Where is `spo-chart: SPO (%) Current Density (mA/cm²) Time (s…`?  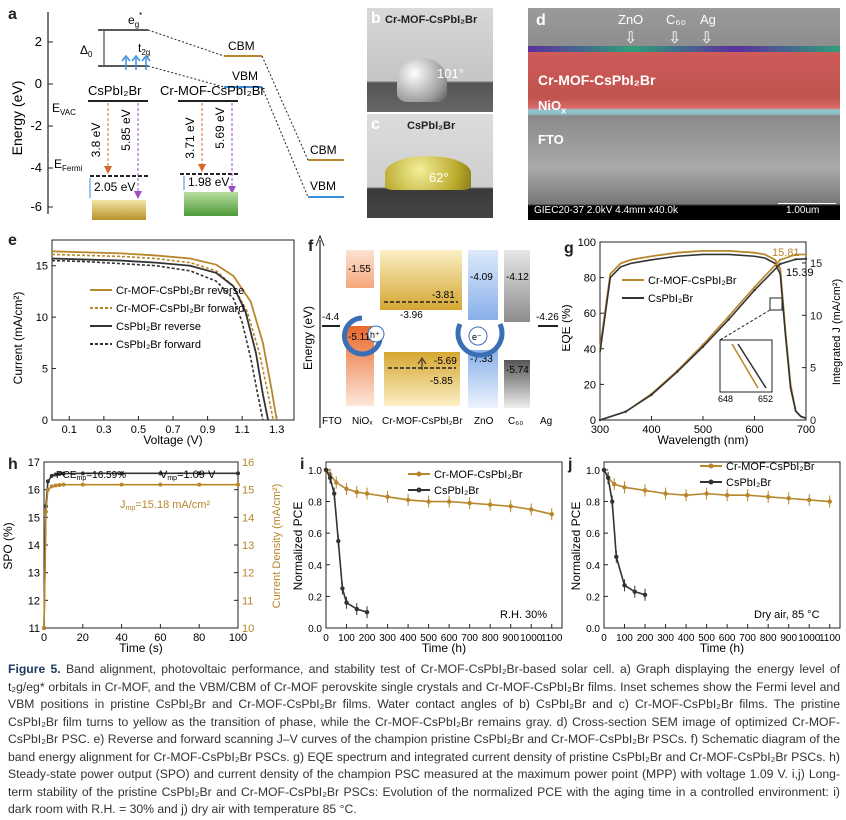
spo-chart: SPO (%) Current Density (mA/cm²) Time (s… is located at coordinates (142, 556).